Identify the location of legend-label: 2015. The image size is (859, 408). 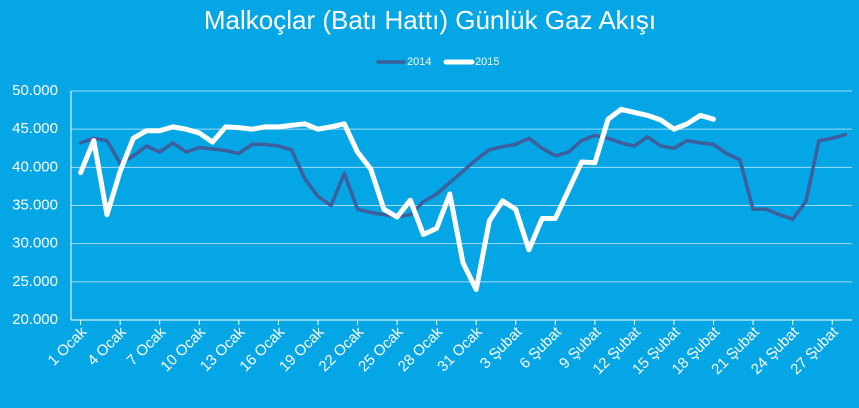
(487, 62).